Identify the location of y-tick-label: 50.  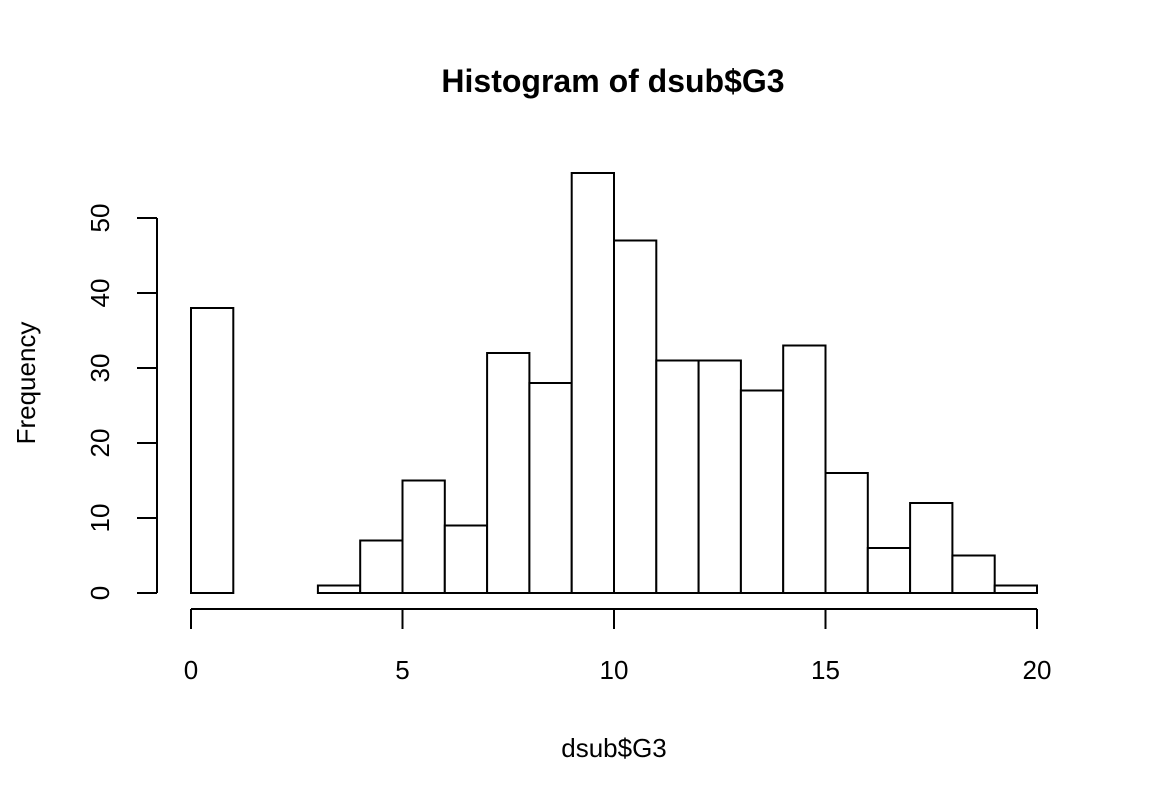
(100, 218).